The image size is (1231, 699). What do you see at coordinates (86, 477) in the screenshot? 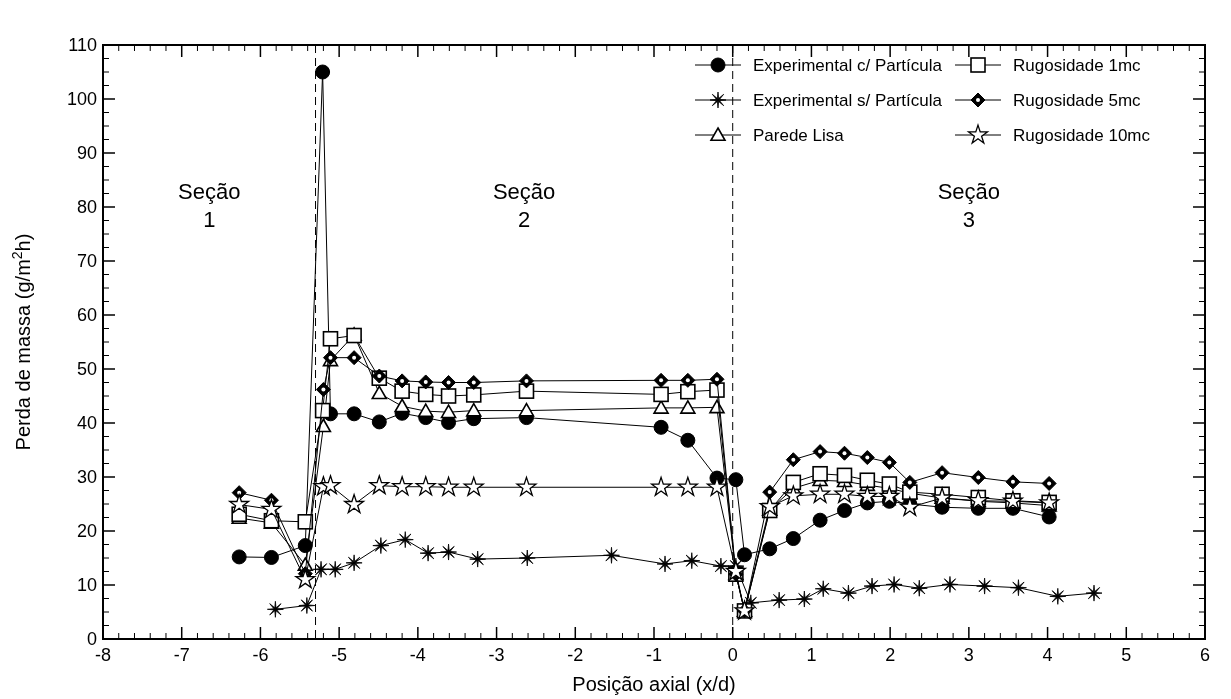
I see `y-tick-label: 30` at bounding box center [86, 477].